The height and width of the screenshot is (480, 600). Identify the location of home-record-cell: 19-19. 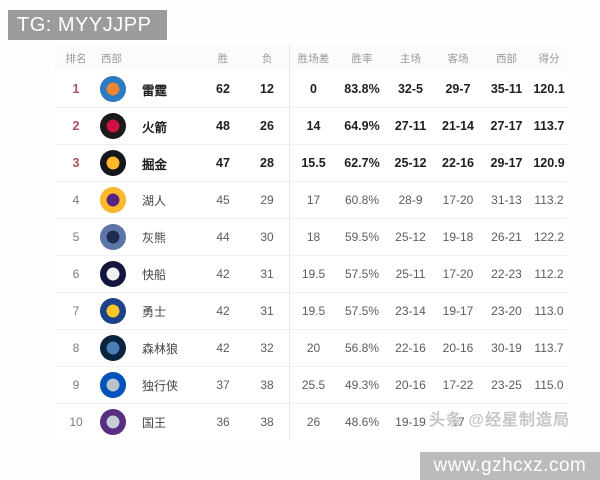
(410, 422).